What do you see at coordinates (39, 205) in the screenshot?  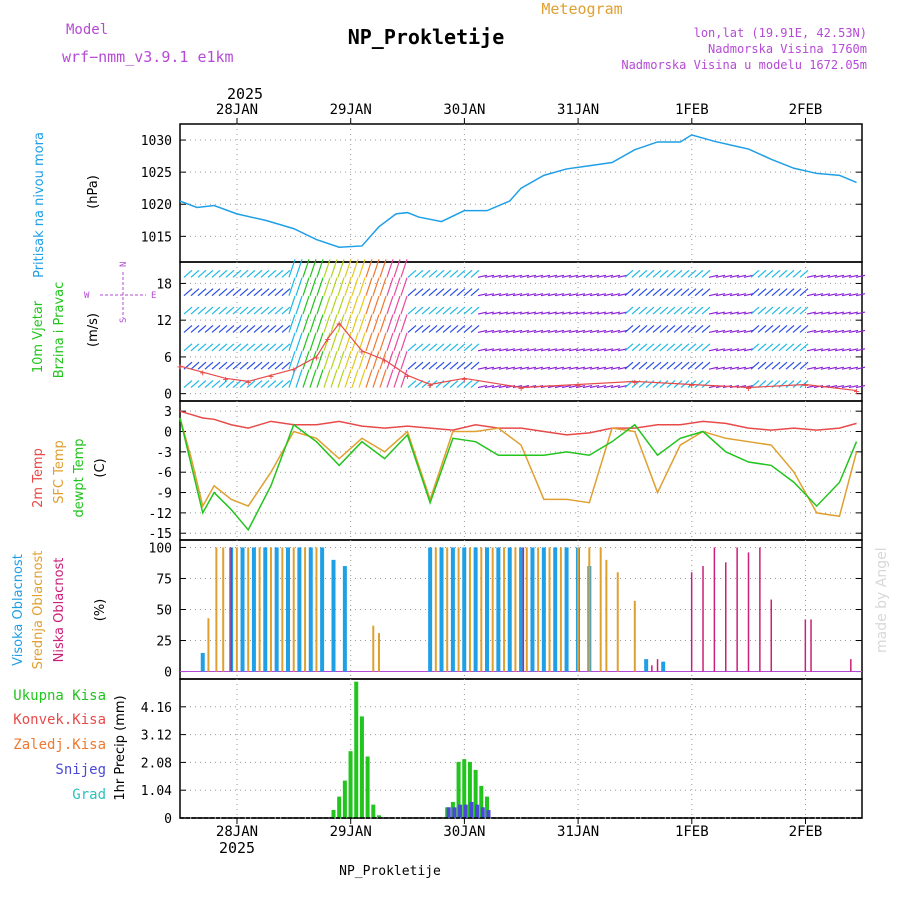 I see `pressure-axis-title: Pritisak na nivou mora` at bounding box center [39, 205].